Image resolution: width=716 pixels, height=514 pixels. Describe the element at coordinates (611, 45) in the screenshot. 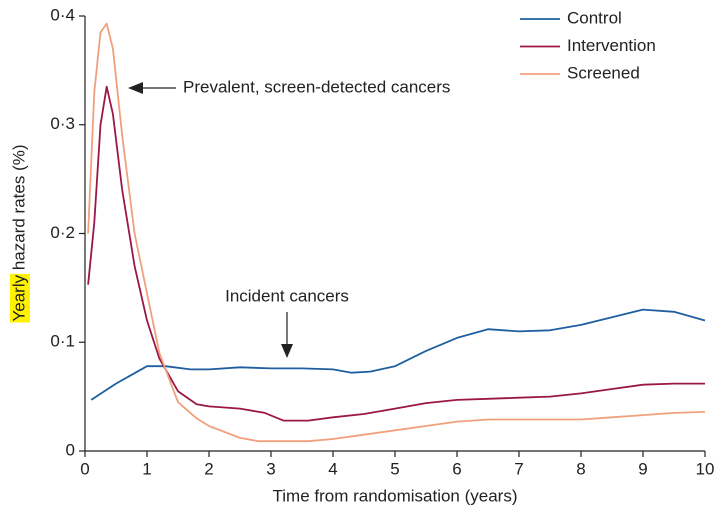

I see `legend-label: Intervention` at that location.